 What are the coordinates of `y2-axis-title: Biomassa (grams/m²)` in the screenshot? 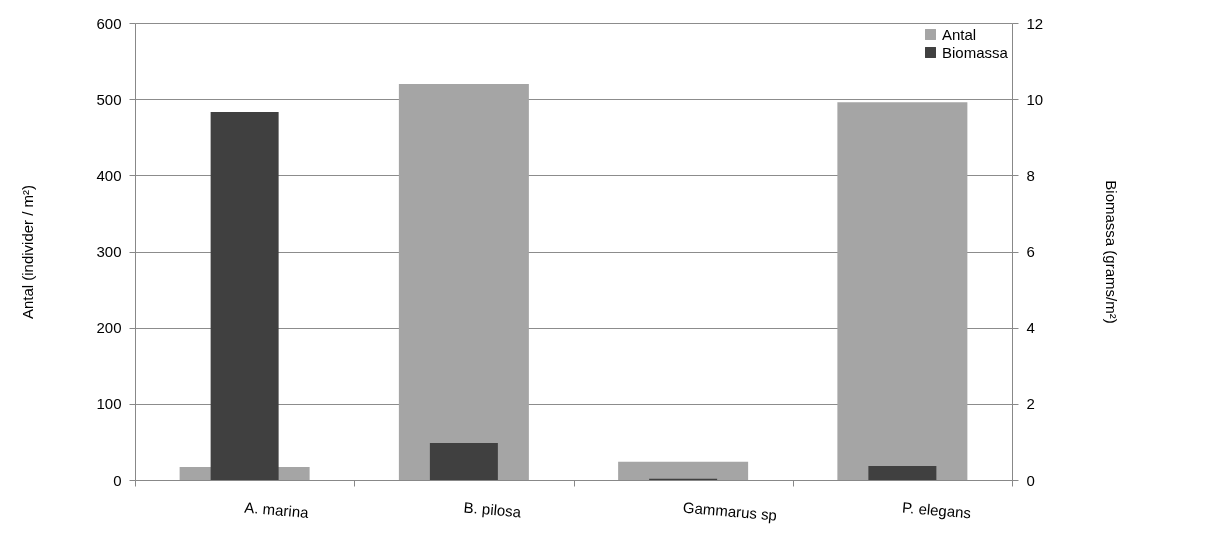 It's located at (1112, 252).